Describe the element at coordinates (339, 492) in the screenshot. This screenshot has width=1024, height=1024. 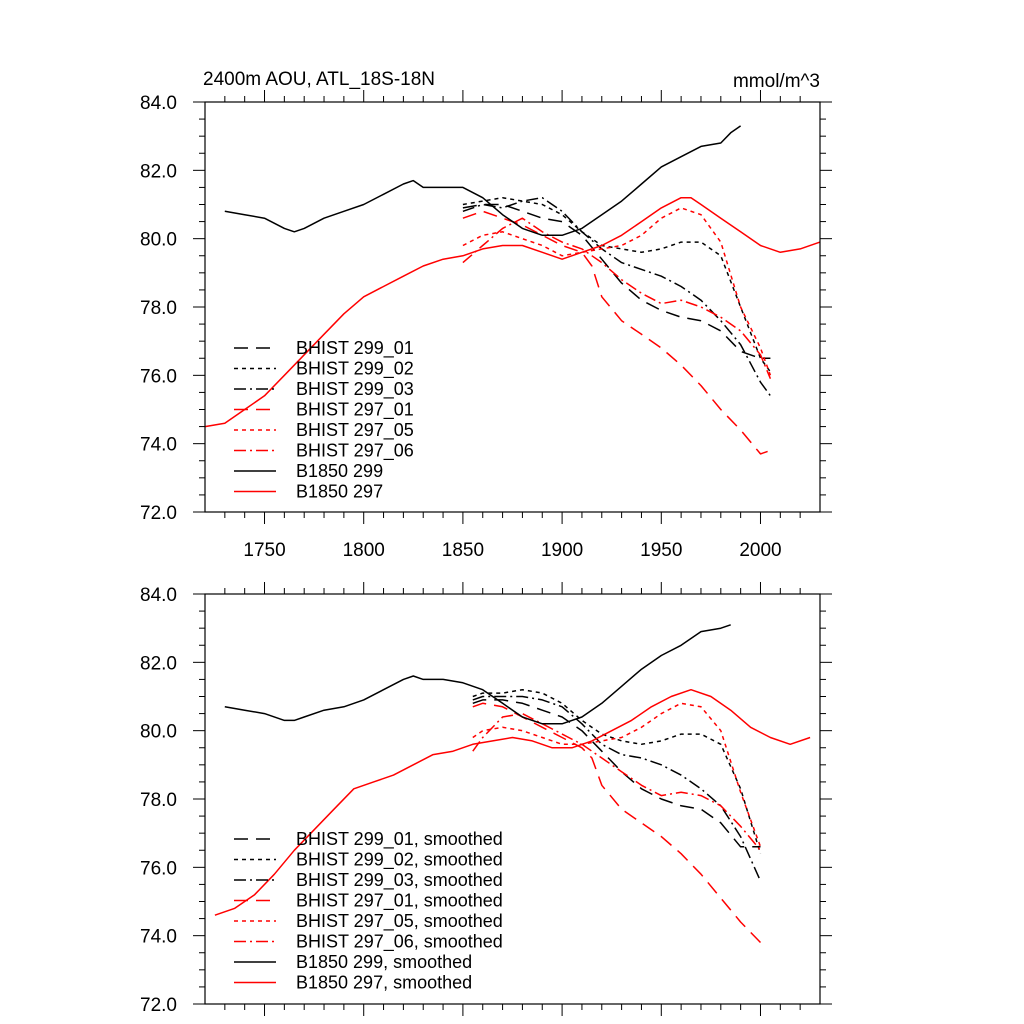
I see `legend-label: B1850 297` at that location.